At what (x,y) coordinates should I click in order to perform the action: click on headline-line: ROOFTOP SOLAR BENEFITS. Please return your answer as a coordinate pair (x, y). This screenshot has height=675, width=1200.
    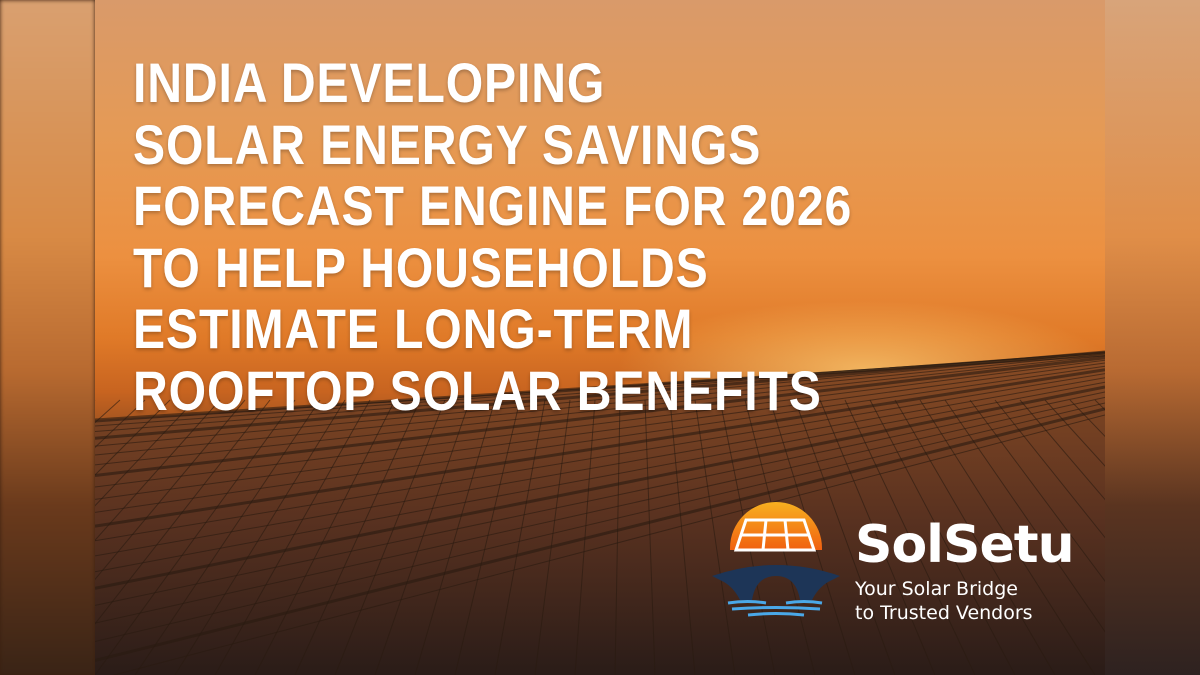
    Looking at the image, I should click on (477, 390).